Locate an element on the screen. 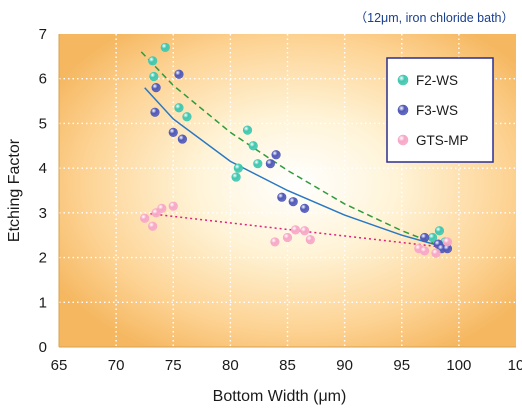  chart-annotation: （12μm, iron chloride bath） is located at coordinates (434, 18).